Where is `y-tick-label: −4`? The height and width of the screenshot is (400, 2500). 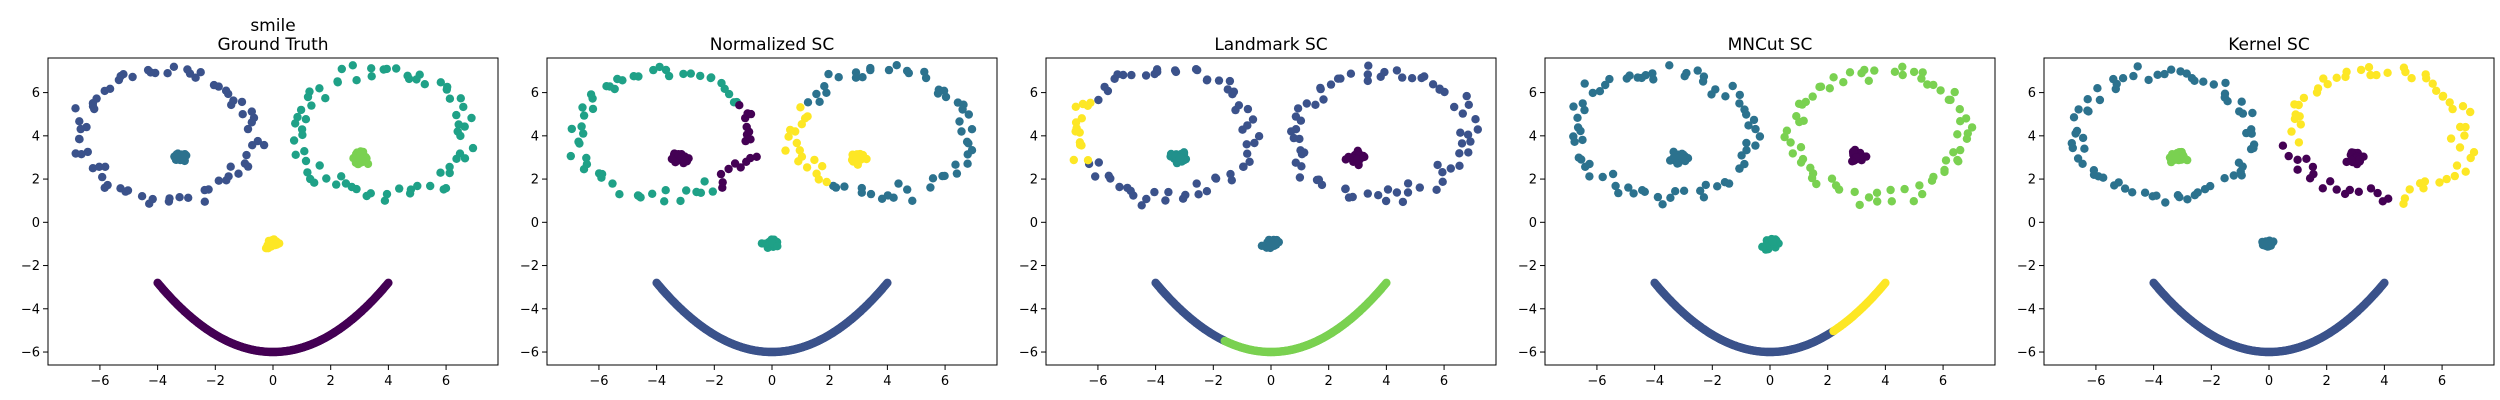
y-tick-label: −4 is located at coordinates (30, 309).